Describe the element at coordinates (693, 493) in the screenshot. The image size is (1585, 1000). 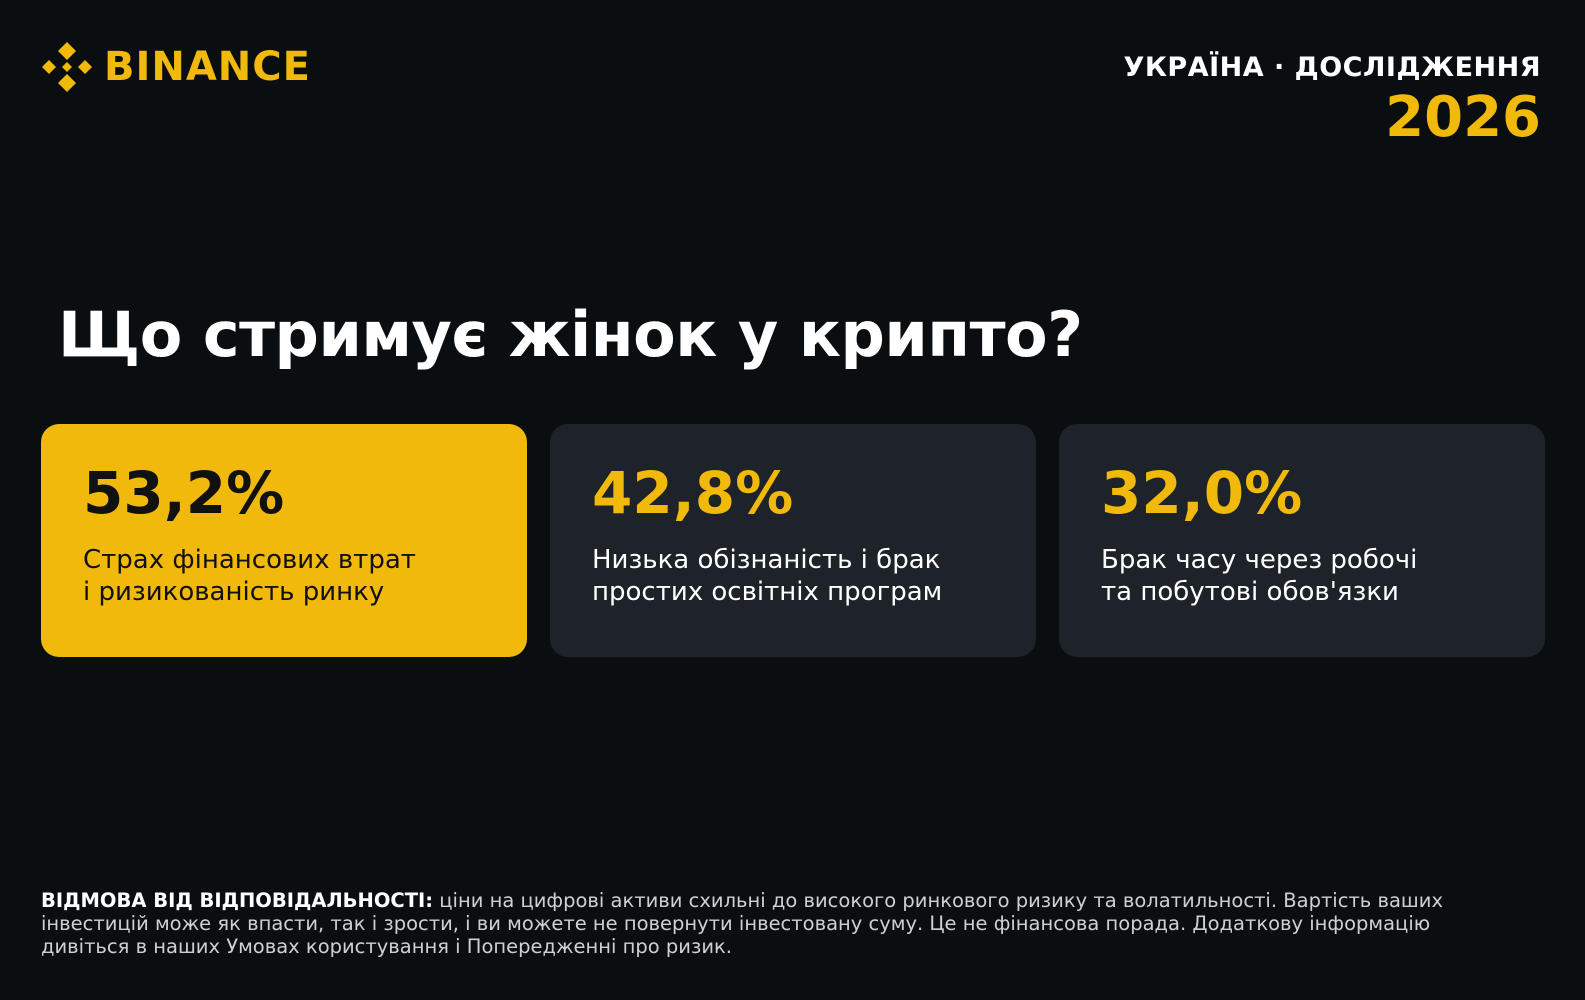
I see `stat-value: 42,8%` at that location.